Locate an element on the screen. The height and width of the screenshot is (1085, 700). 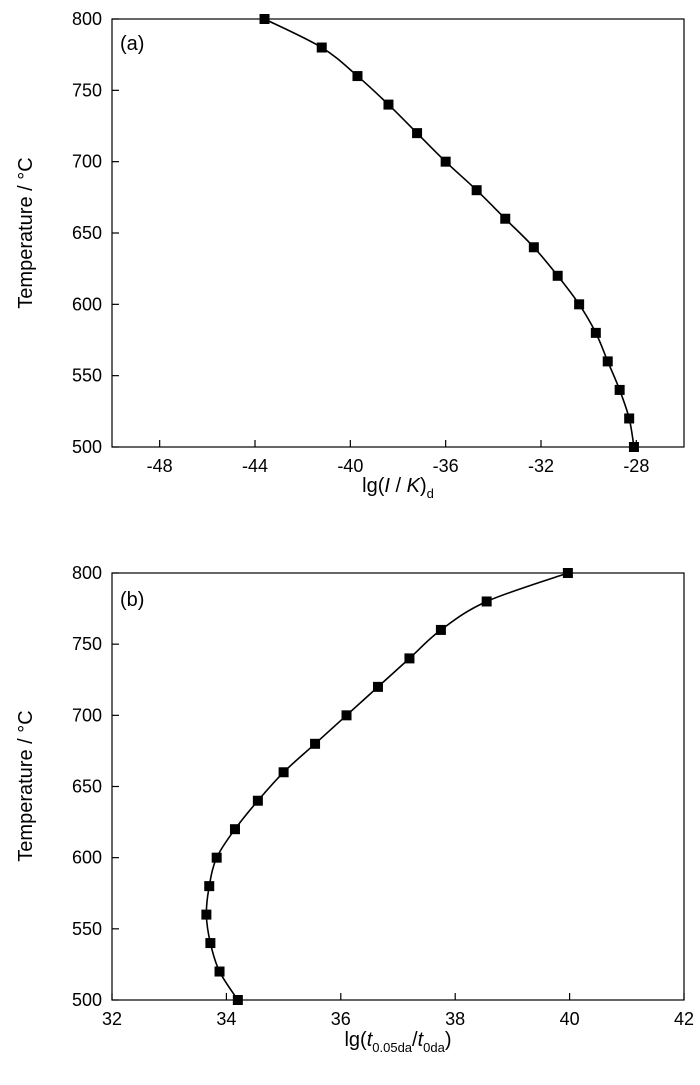
panel-a-y-tick-label: 800 is located at coordinates (87, 19).